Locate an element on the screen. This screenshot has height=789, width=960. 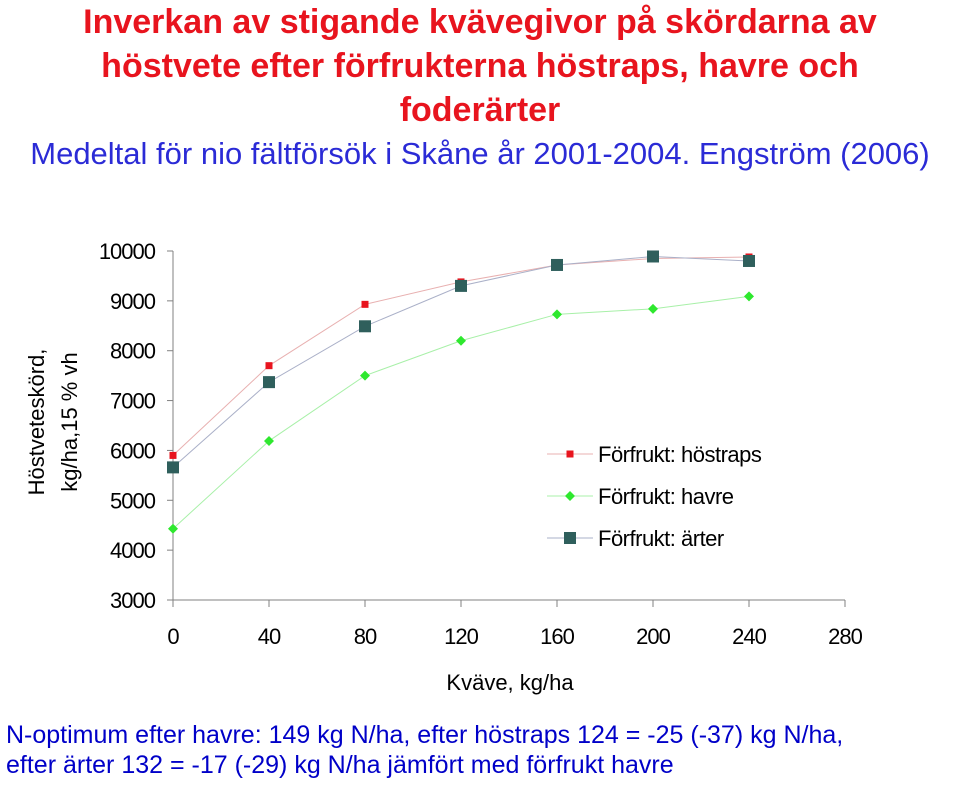
x-tick-label: 120 is located at coordinates (461, 636).